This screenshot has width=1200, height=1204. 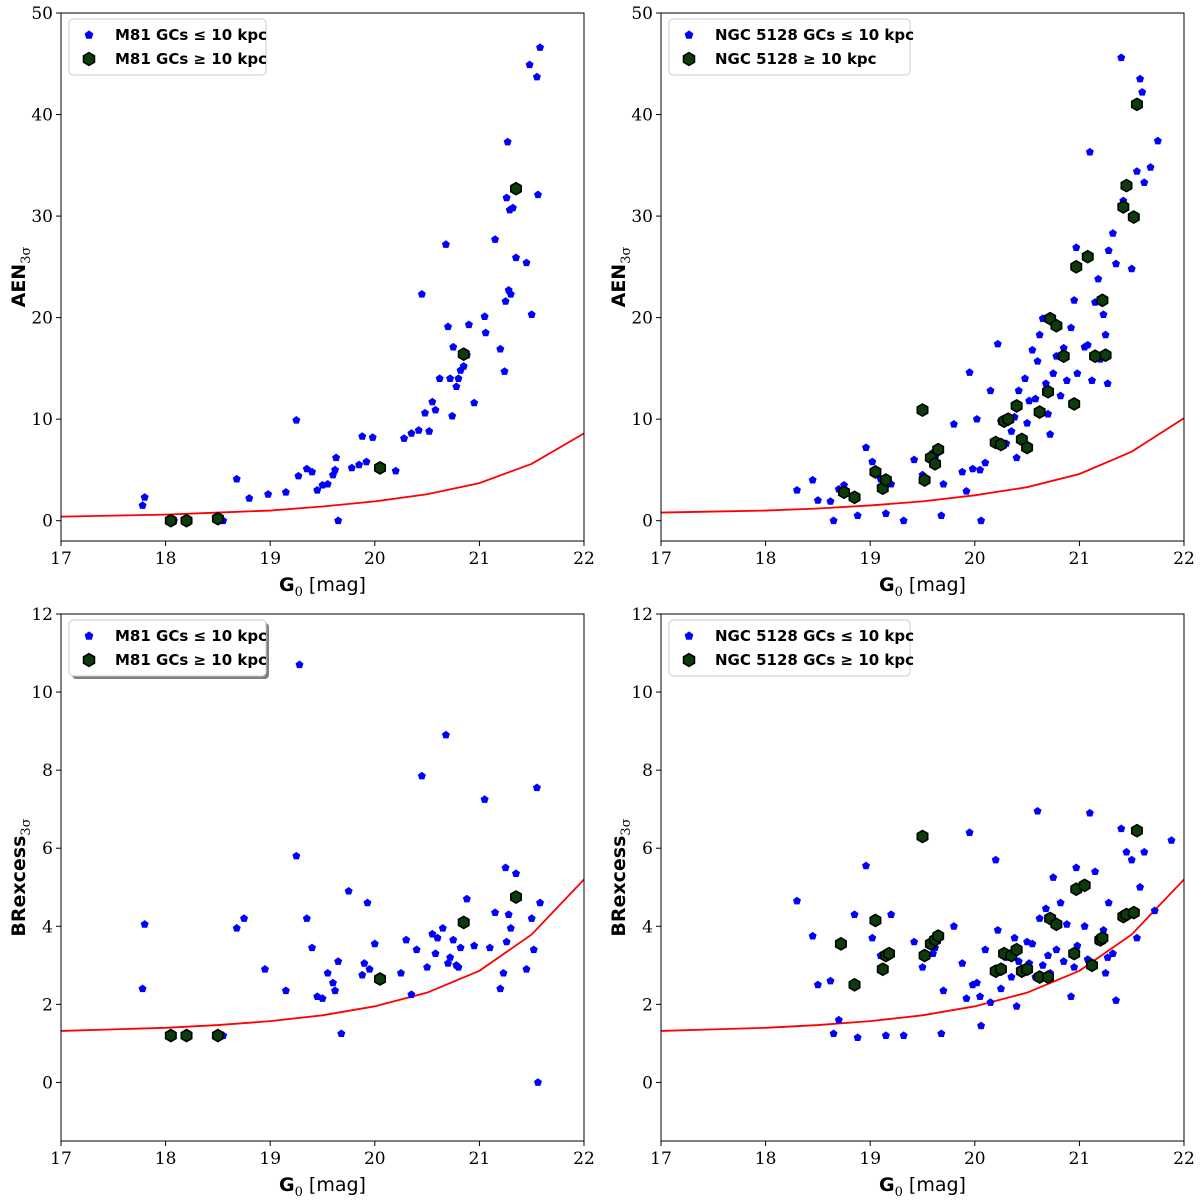 I want to click on y-tick-label: 2, so click(x=647, y=1005).